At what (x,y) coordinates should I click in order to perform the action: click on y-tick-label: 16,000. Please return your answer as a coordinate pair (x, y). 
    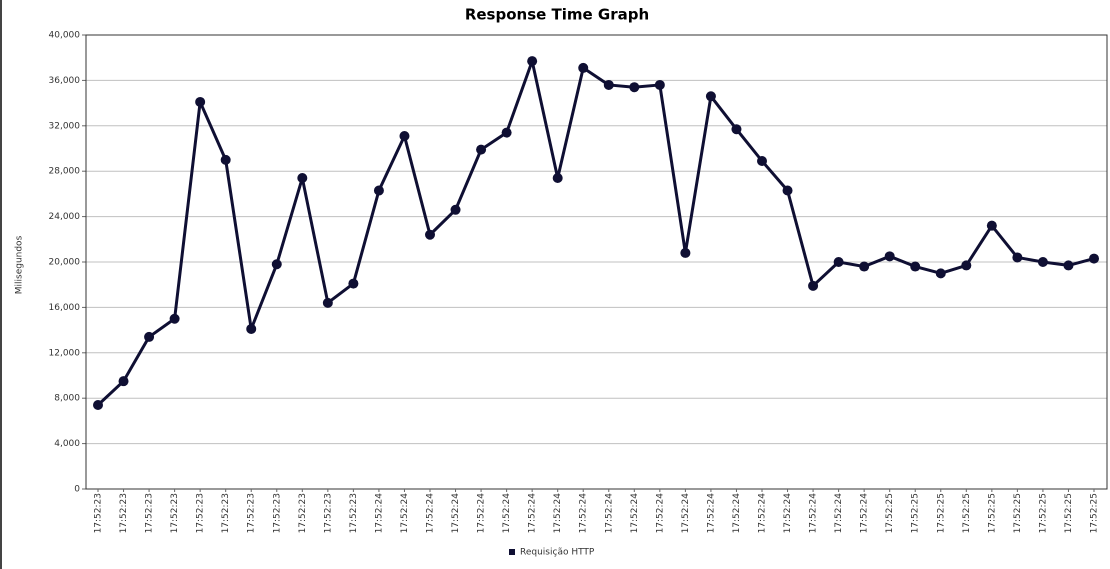
    Looking at the image, I should click on (65, 308).